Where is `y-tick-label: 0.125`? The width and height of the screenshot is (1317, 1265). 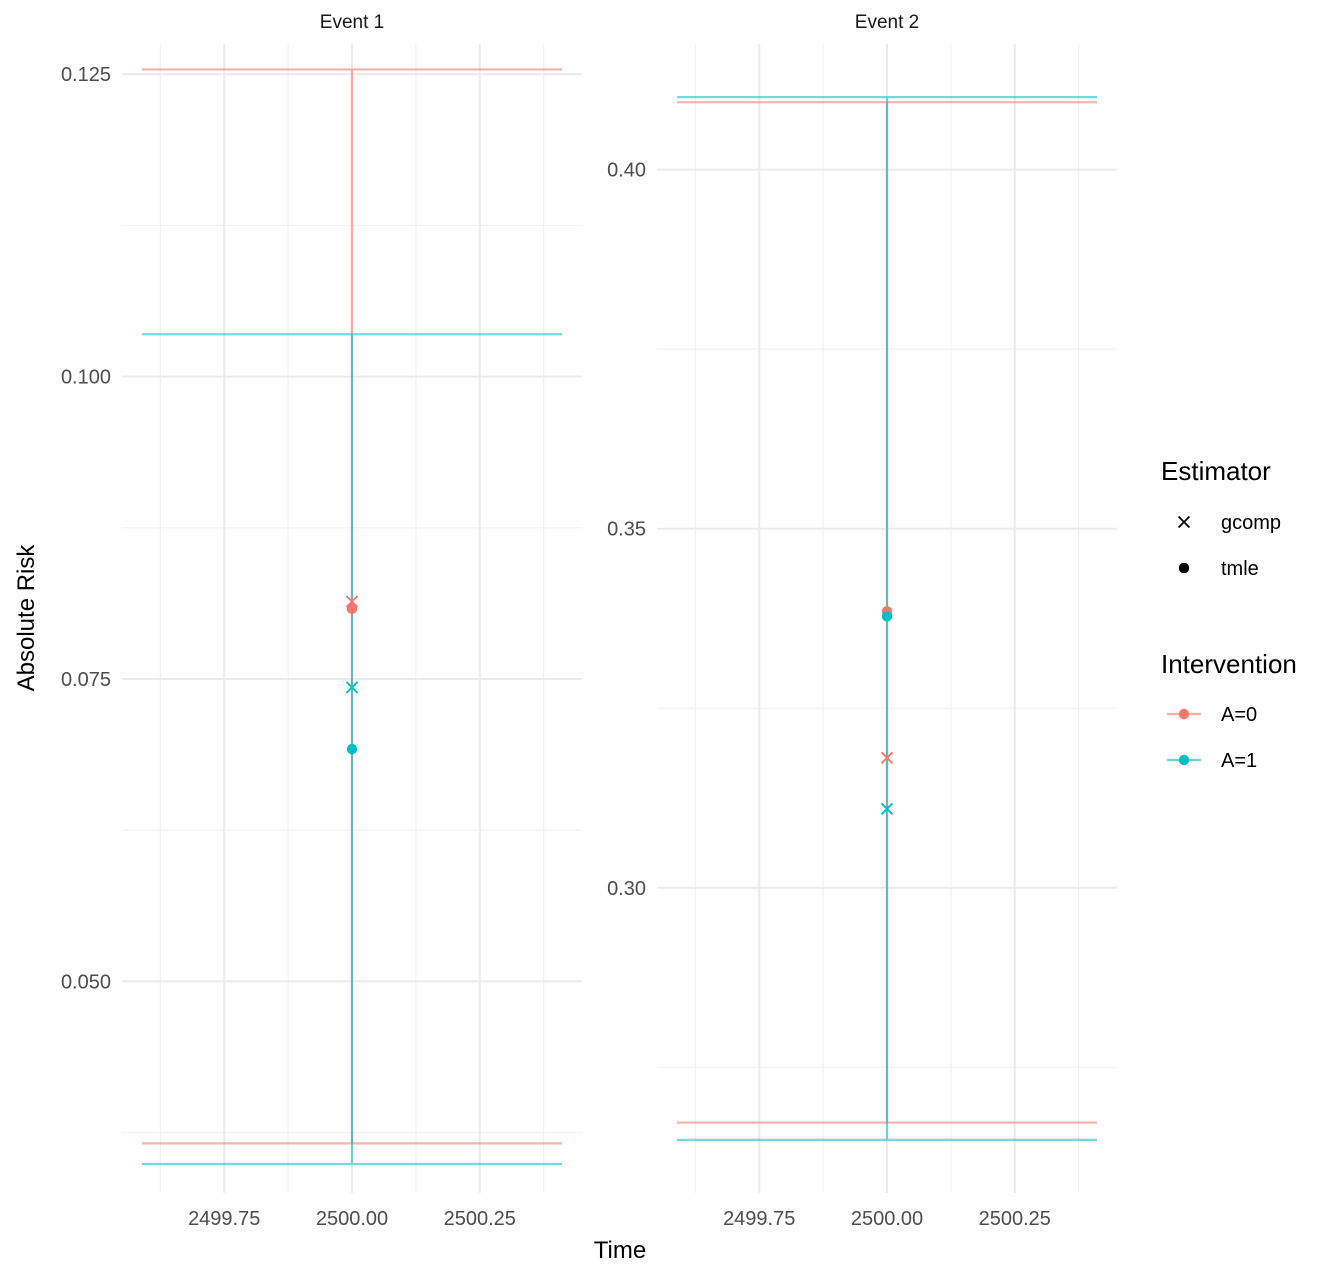
y-tick-label: 0.125 is located at coordinates (86, 75).